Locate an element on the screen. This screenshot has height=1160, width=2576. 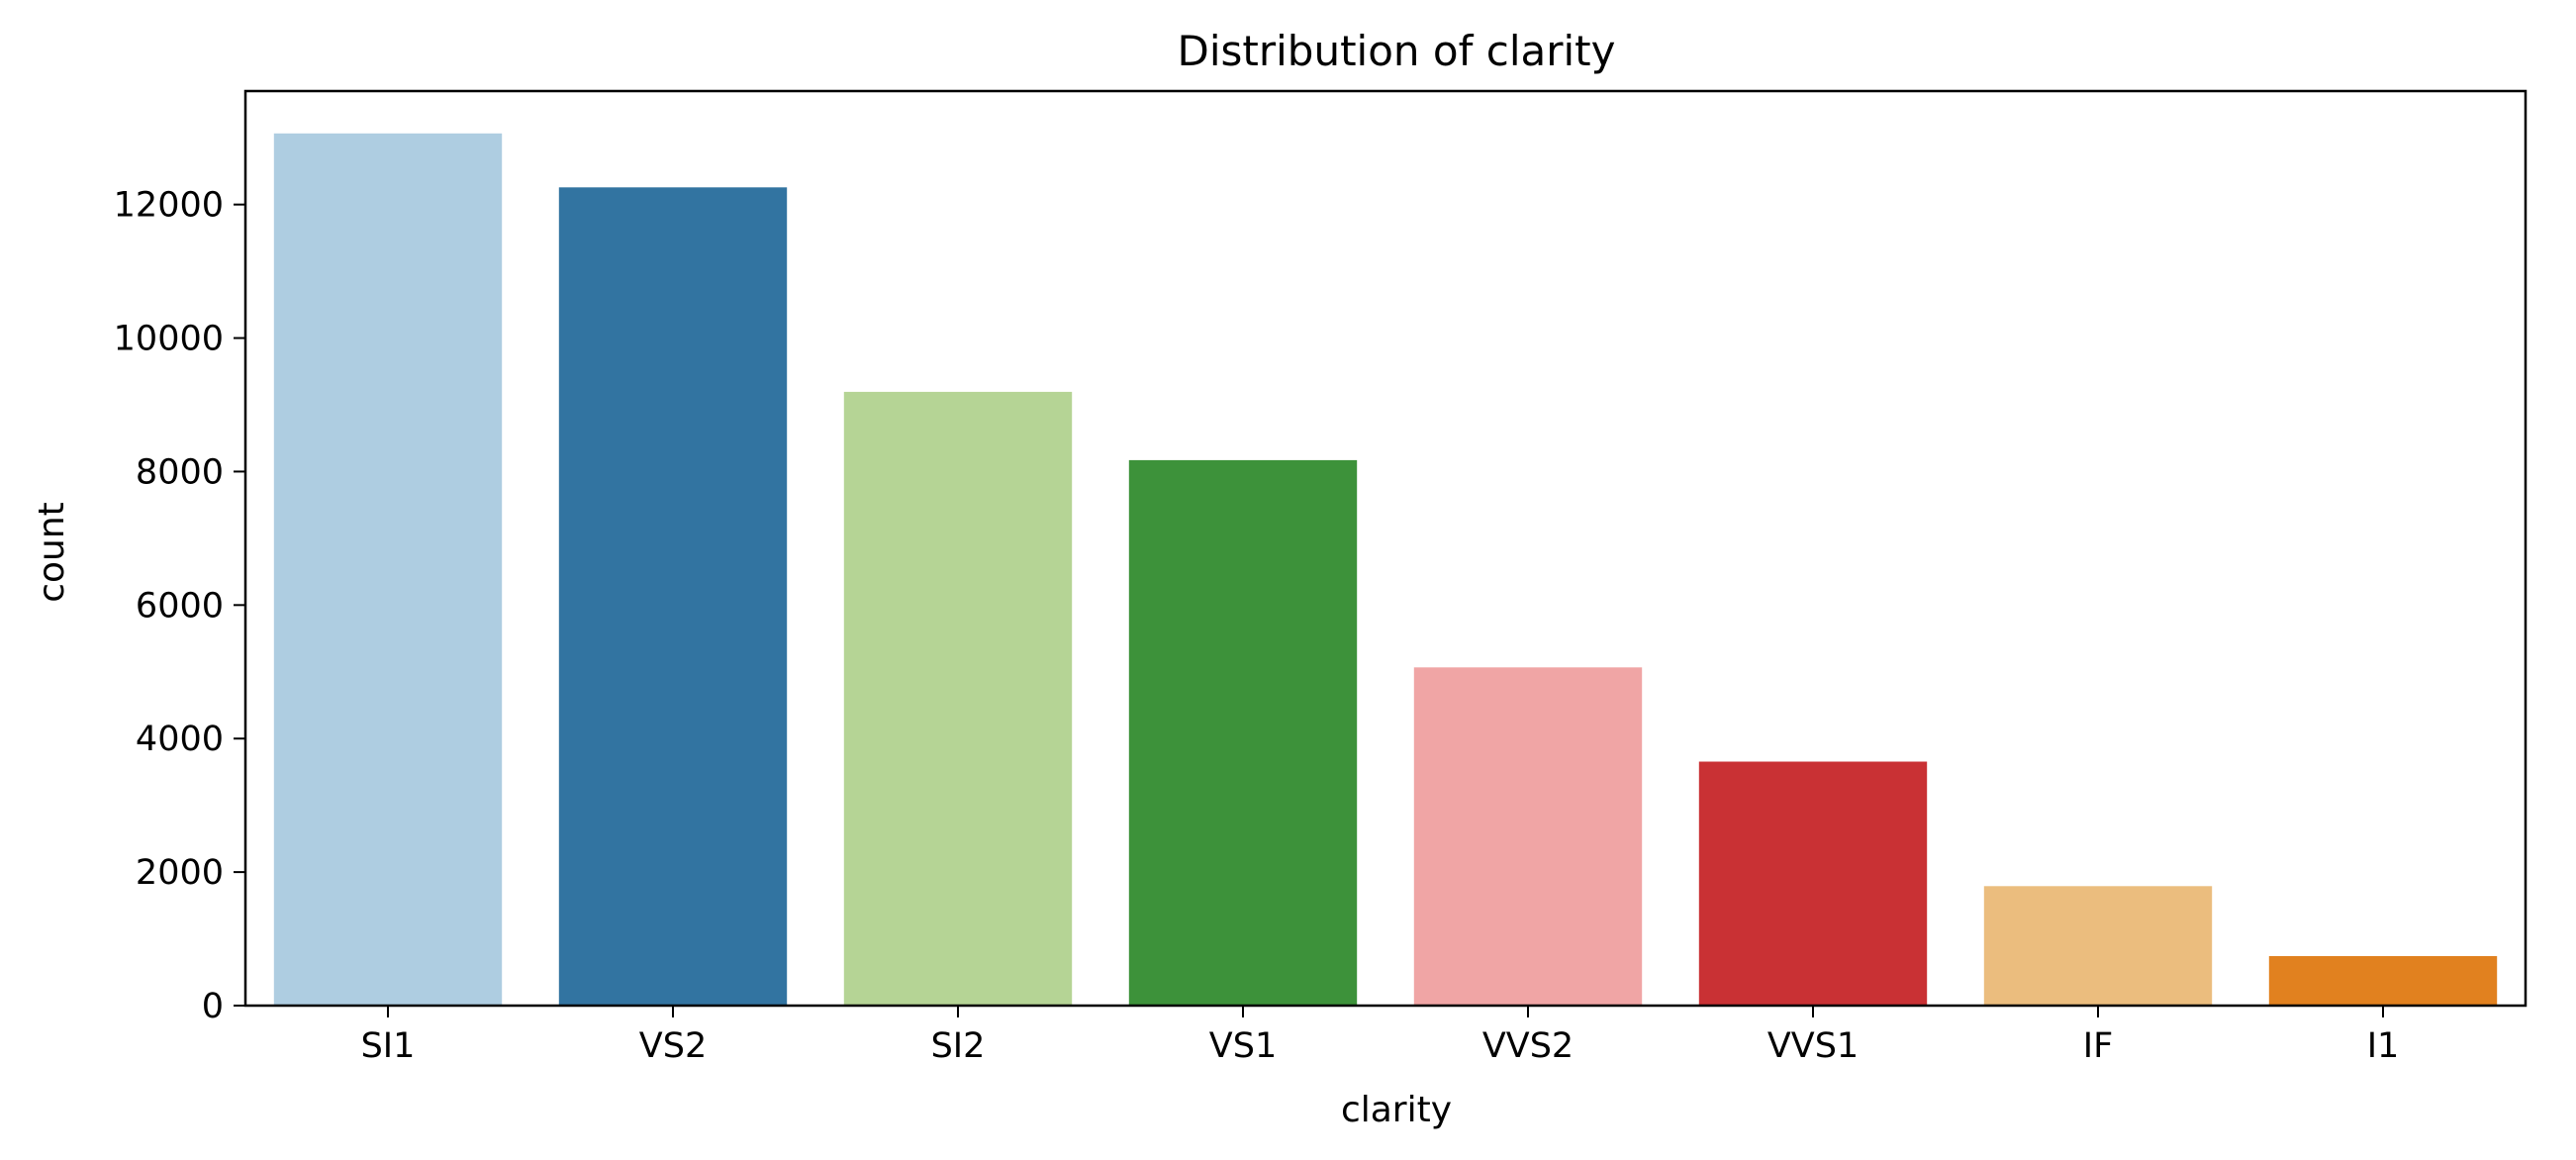
bar-si2 is located at coordinates (958, 698).